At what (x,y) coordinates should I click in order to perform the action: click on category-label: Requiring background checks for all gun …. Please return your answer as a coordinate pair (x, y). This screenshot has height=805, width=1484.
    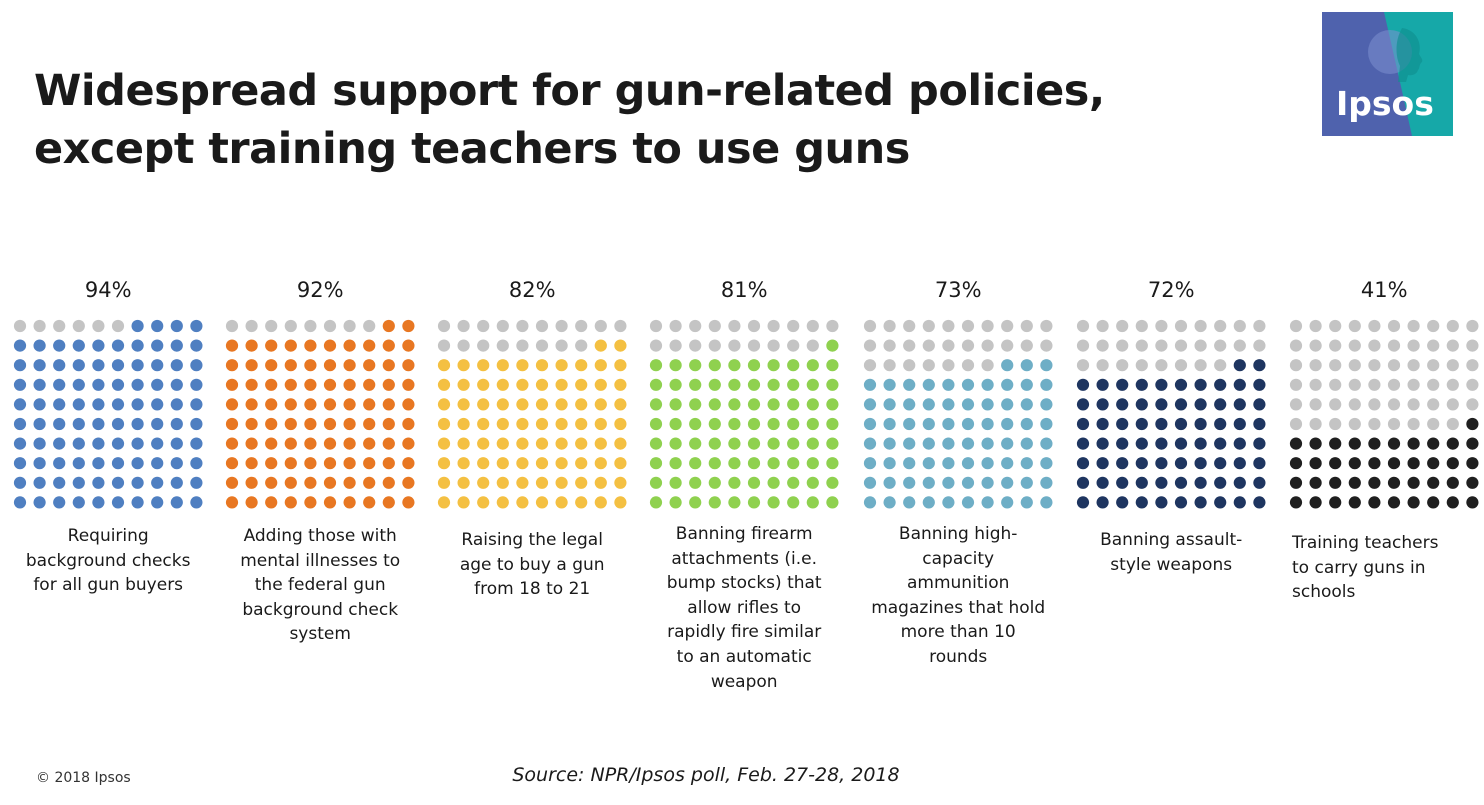
    Looking at the image, I should click on (108, 561).